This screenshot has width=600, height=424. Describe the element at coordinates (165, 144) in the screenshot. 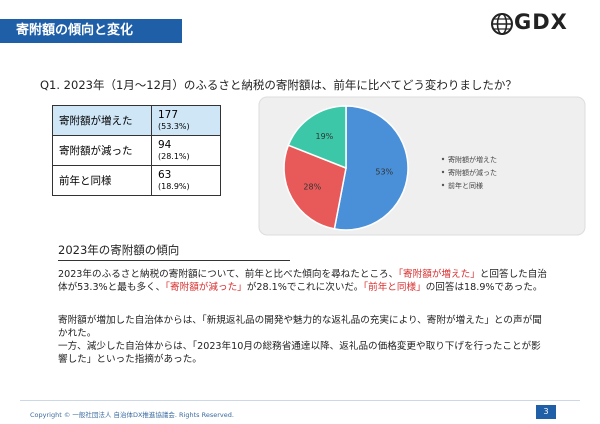

I see `count: 94` at that location.